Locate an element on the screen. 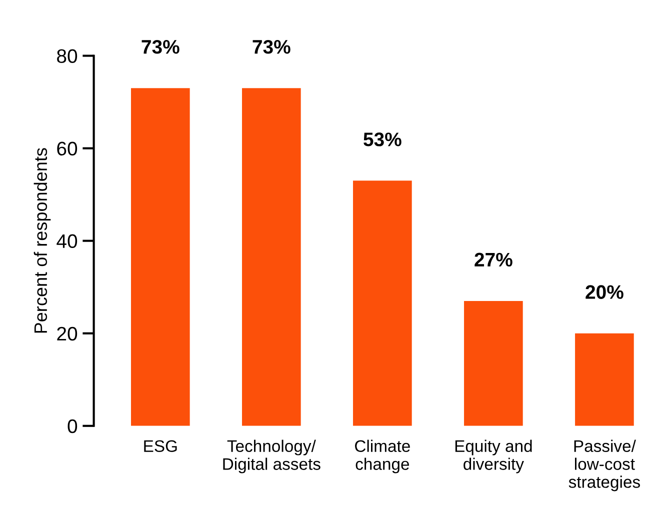 This screenshot has height=507, width=670. y-tick-label: 60 is located at coordinates (67, 149).